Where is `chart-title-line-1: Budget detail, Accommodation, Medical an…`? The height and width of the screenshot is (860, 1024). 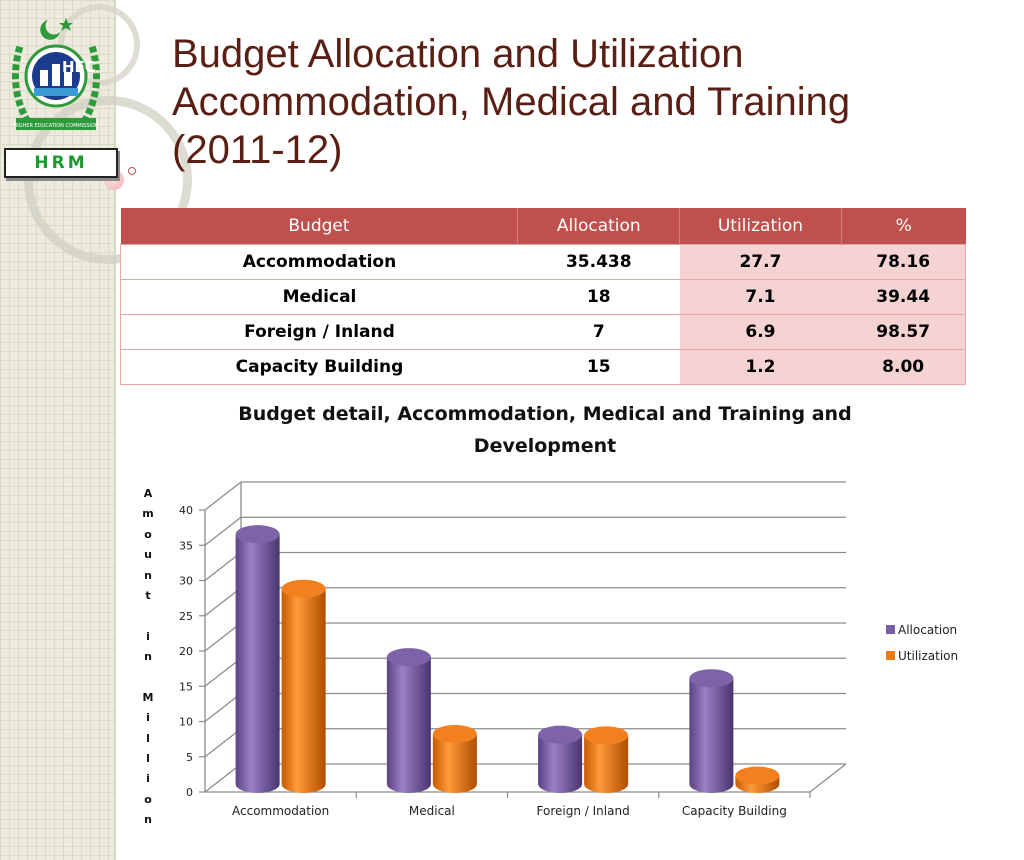 chart-title-line-1: Budget detail, Accommodation, Medical an… is located at coordinates (545, 414).